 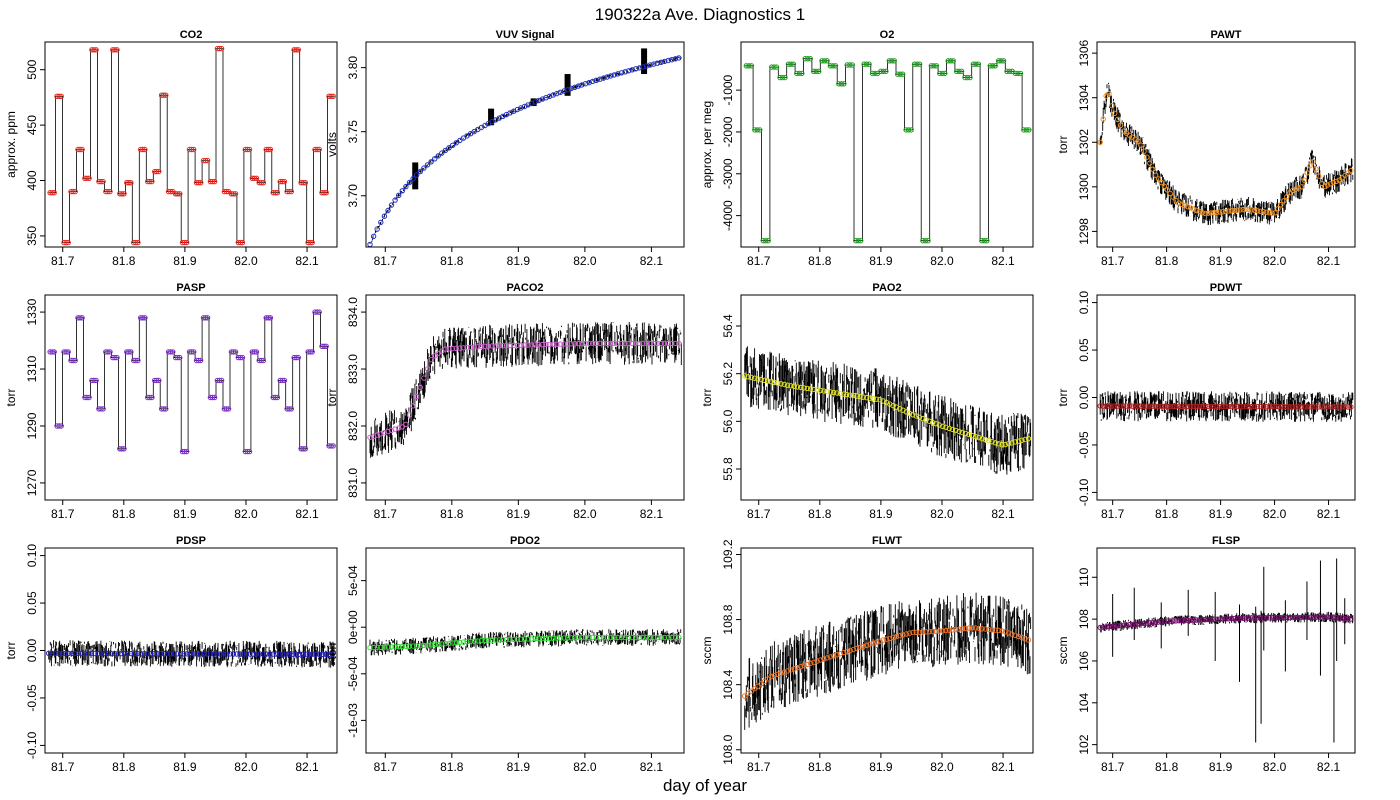 What do you see at coordinates (35, 152) in the screenshot?
I see `y-axis: 350 400 450 500` at bounding box center [35, 152].